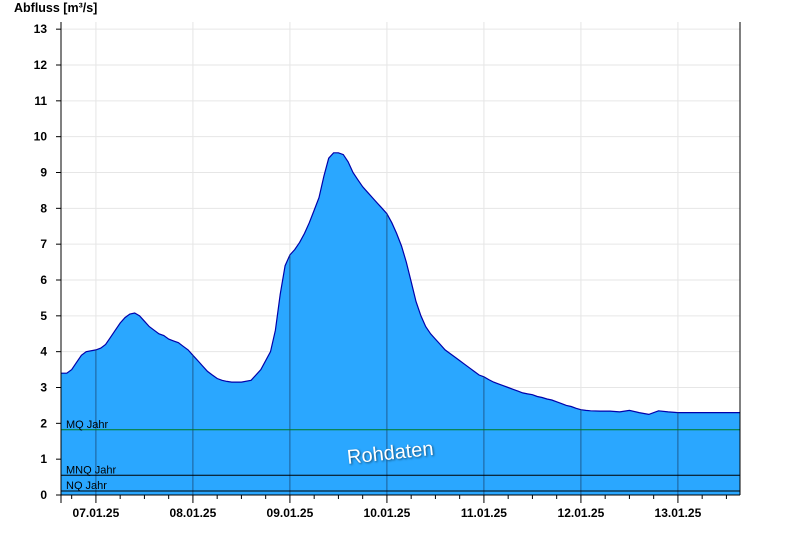 The image size is (800, 550). What do you see at coordinates (290, 513) in the screenshot?
I see `x-tick-label: 09.01.25` at bounding box center [290, 513].